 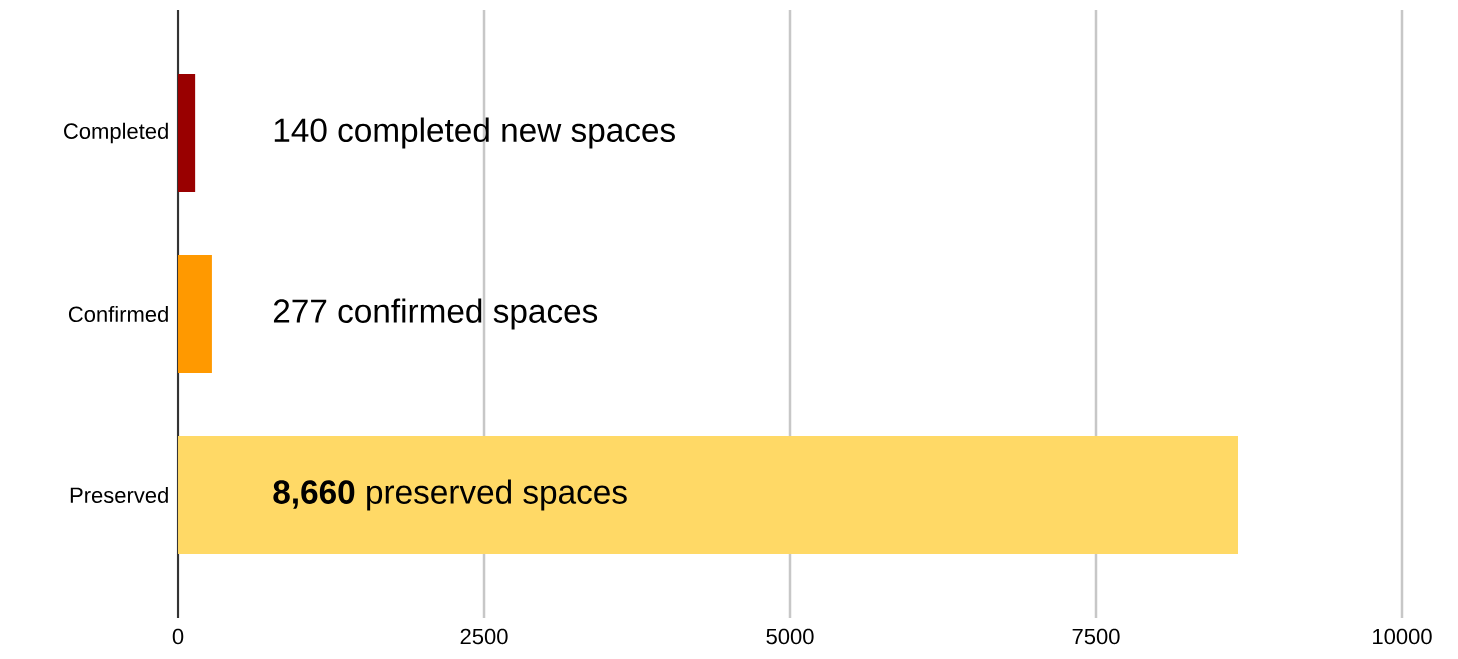 I want to click on y-tick-label: Completed, so click(x=116, y=133).